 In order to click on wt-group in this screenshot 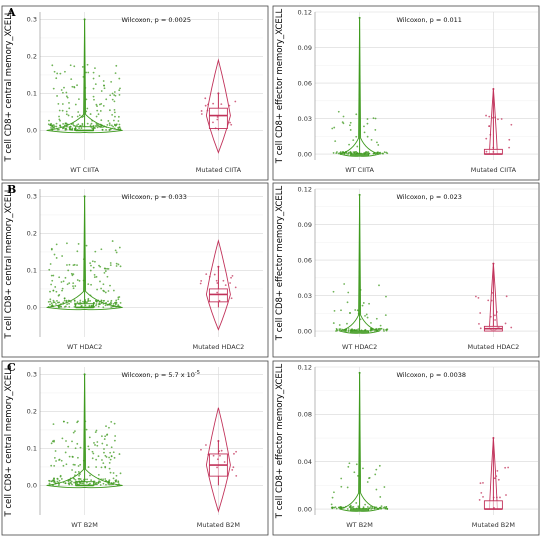, I will do `click(84, 76)`.